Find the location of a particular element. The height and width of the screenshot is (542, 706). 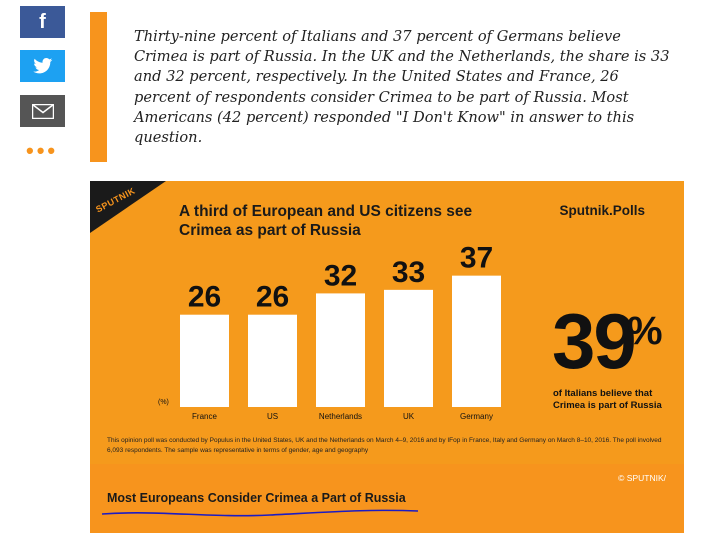

facebook-share-button: f is located at coordinates (42, 22).